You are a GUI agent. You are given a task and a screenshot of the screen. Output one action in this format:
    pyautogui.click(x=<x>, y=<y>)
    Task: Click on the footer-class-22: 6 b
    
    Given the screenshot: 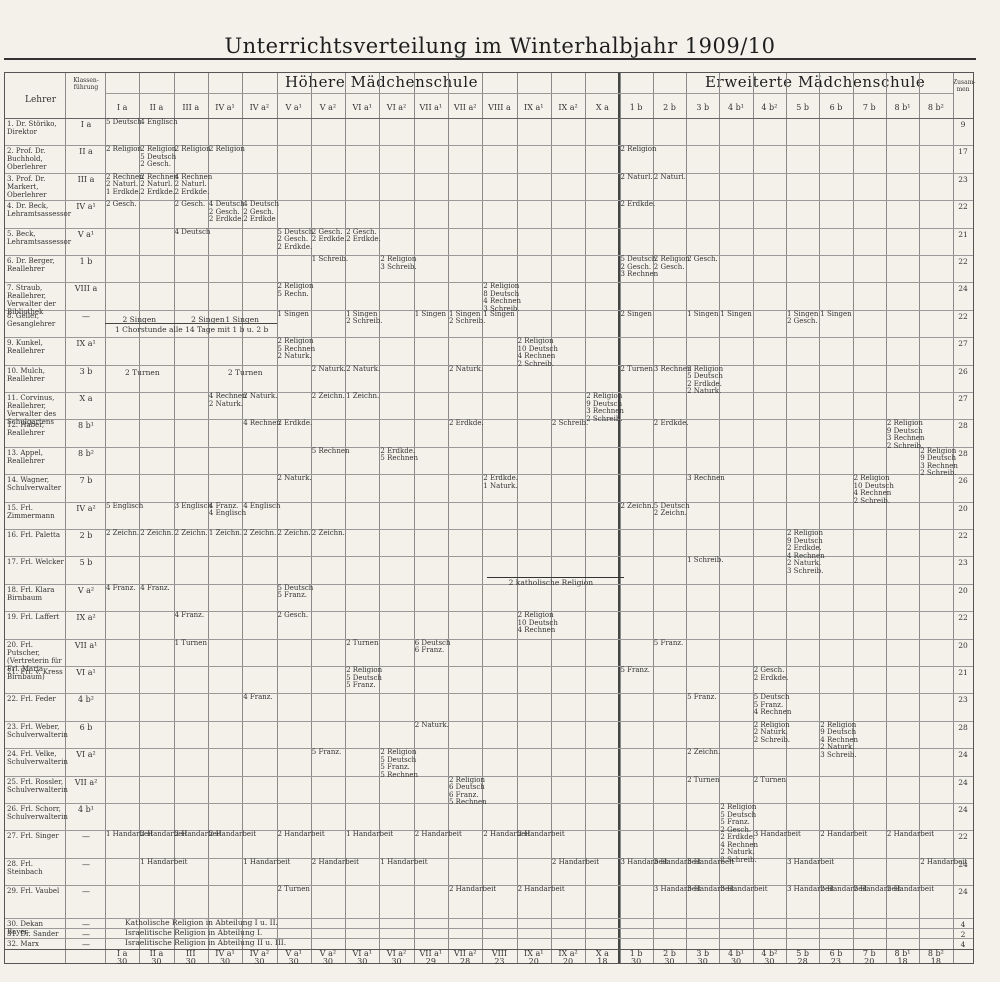 What is the action you would take?
    pyautogui.click(x=836, y=953)
    